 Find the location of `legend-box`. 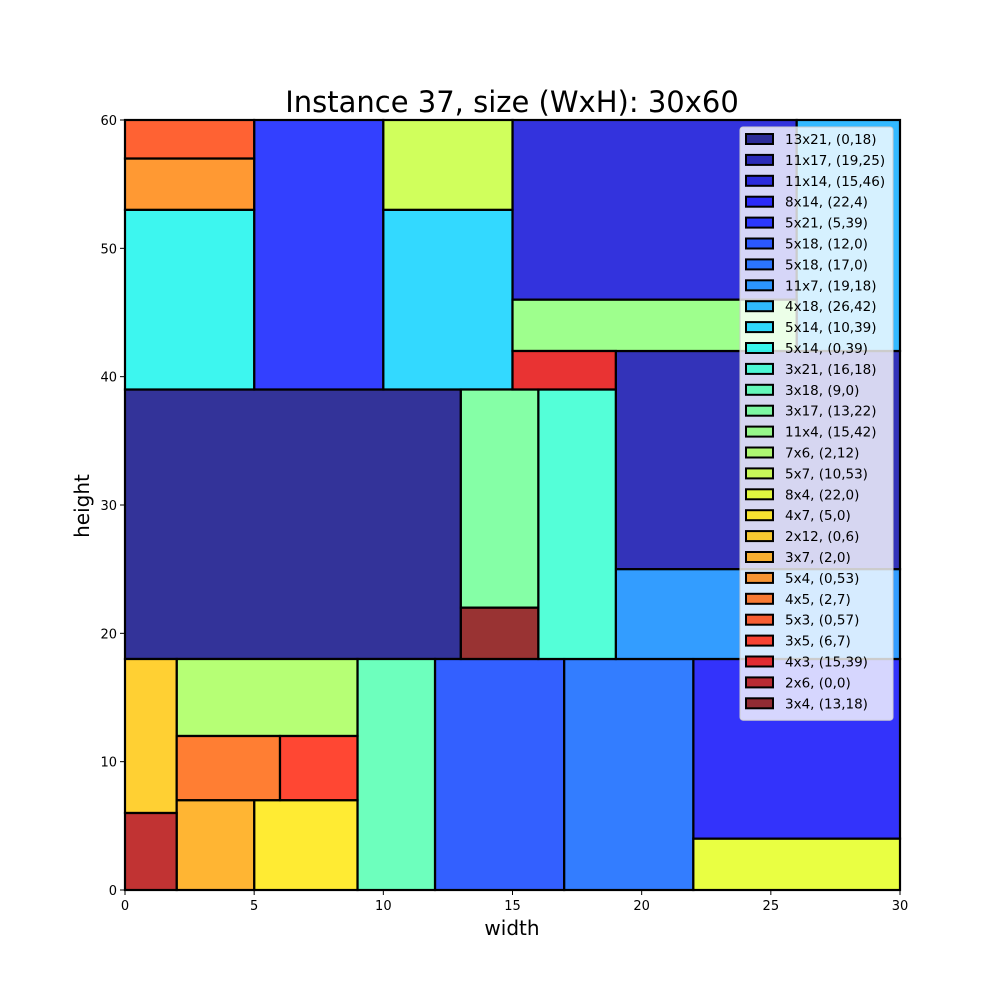

legend-box is located at coordinates (816, 423).